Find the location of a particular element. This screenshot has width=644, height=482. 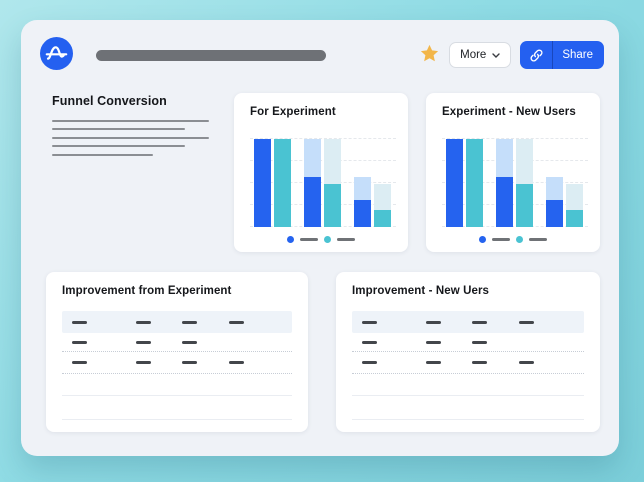

table-title: Improvement from Experiment is located at coordinates (147, 291).